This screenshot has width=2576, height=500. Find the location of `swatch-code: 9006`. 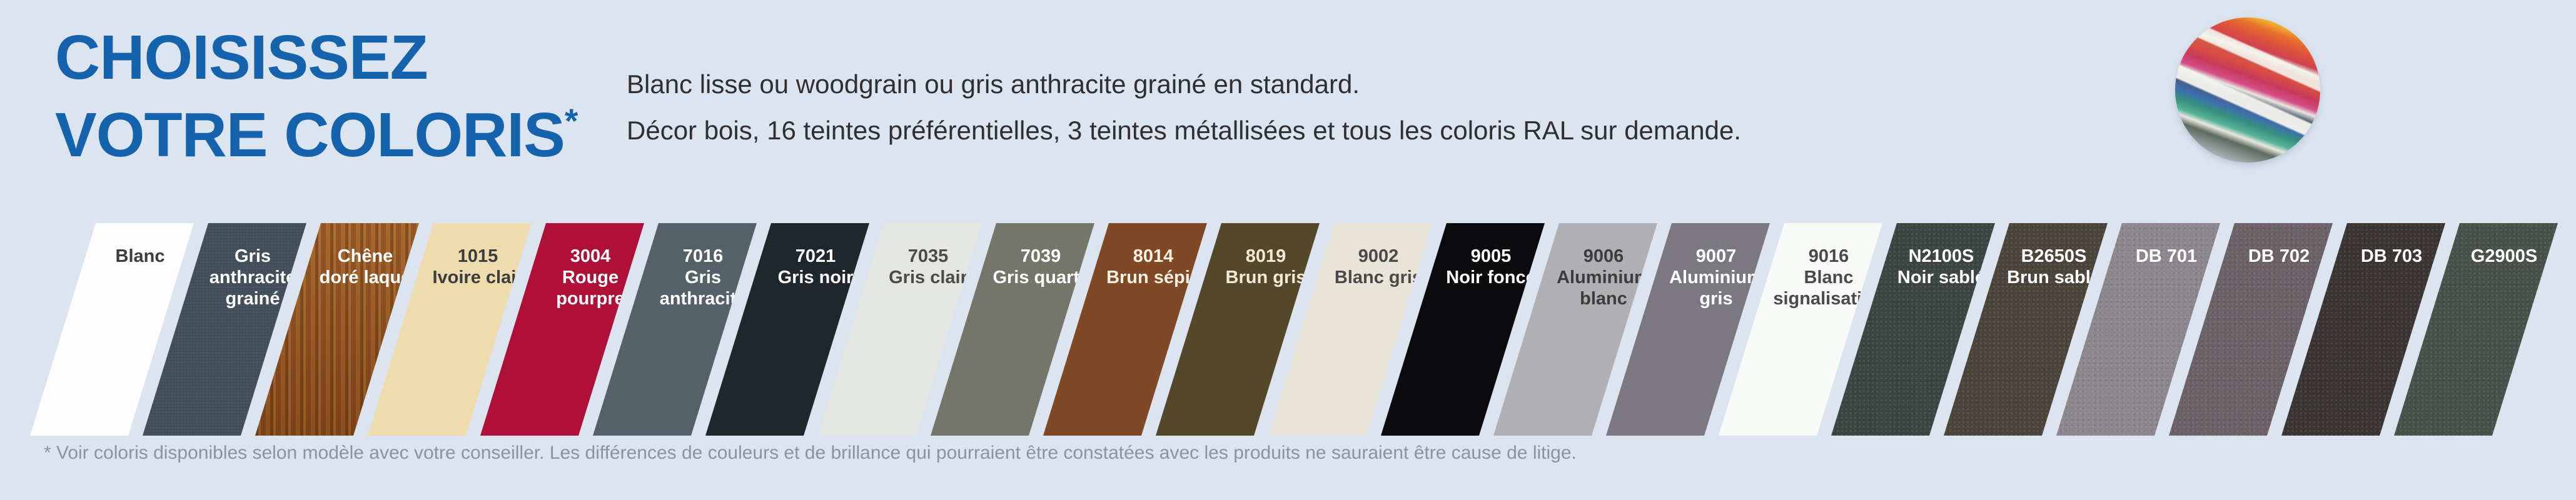

swatch-code: 9006 is located at coordinates (1604, 256).